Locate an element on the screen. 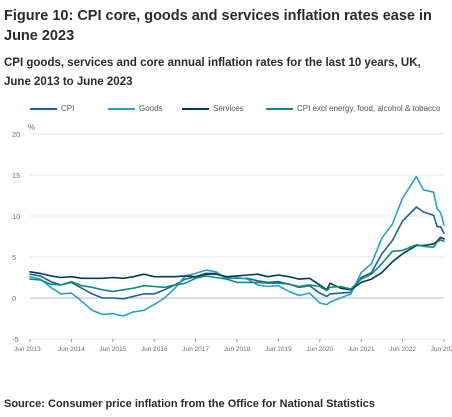 The image size is (452, 417). x-tick-label-8: Jun 2021 is located at coordinates (361, 349).